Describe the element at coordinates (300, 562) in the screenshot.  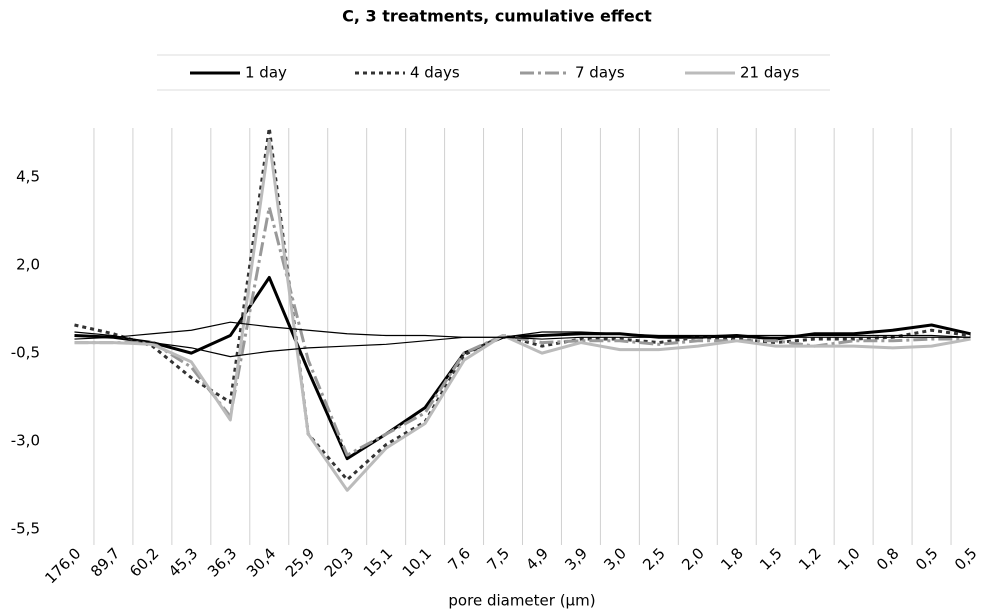
I see `x-tick-label: 25,9` at that location.